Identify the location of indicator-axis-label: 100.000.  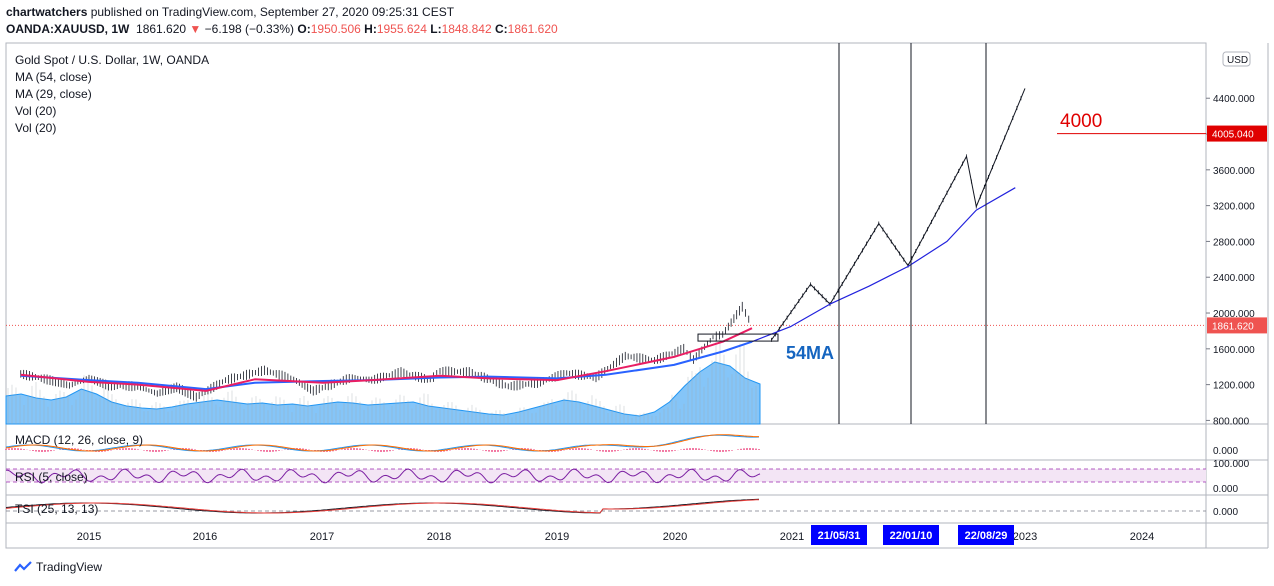
(1231, 464).